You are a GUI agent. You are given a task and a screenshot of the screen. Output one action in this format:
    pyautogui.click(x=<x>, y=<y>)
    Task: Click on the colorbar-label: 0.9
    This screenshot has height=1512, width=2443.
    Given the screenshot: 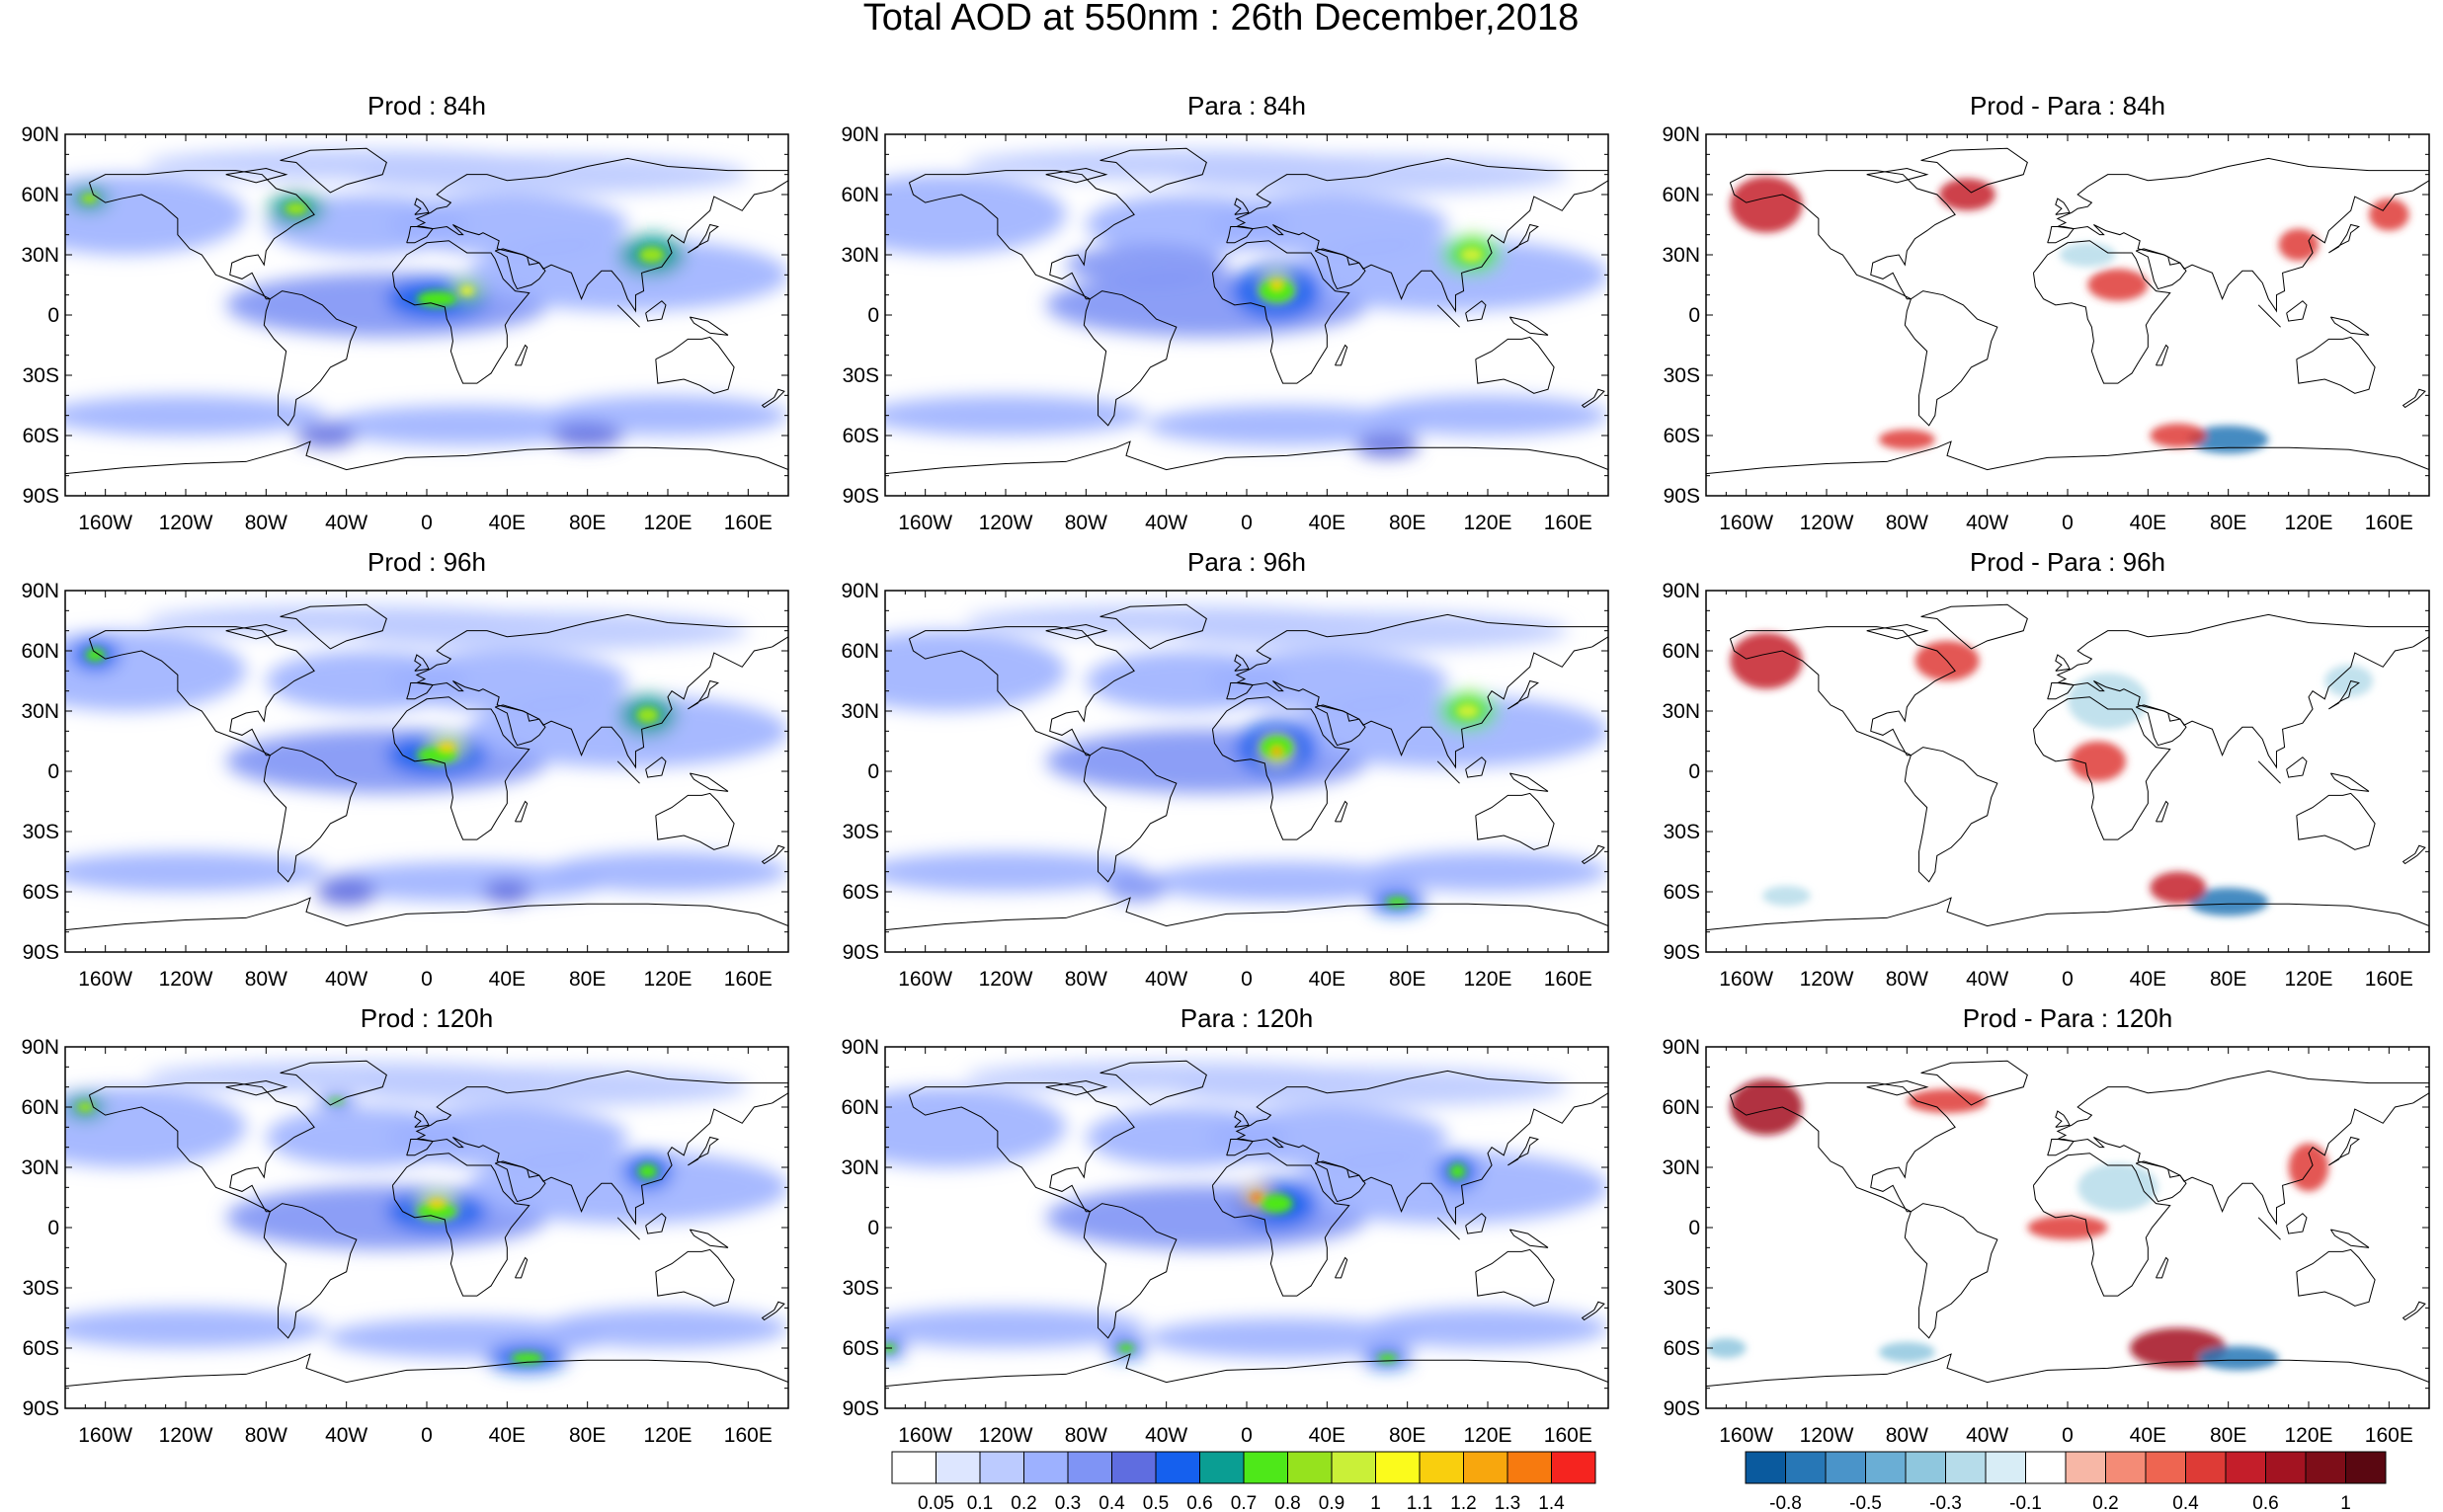 What is the action you would take?
    pyautogui.click(x=1331, y=1503)
    